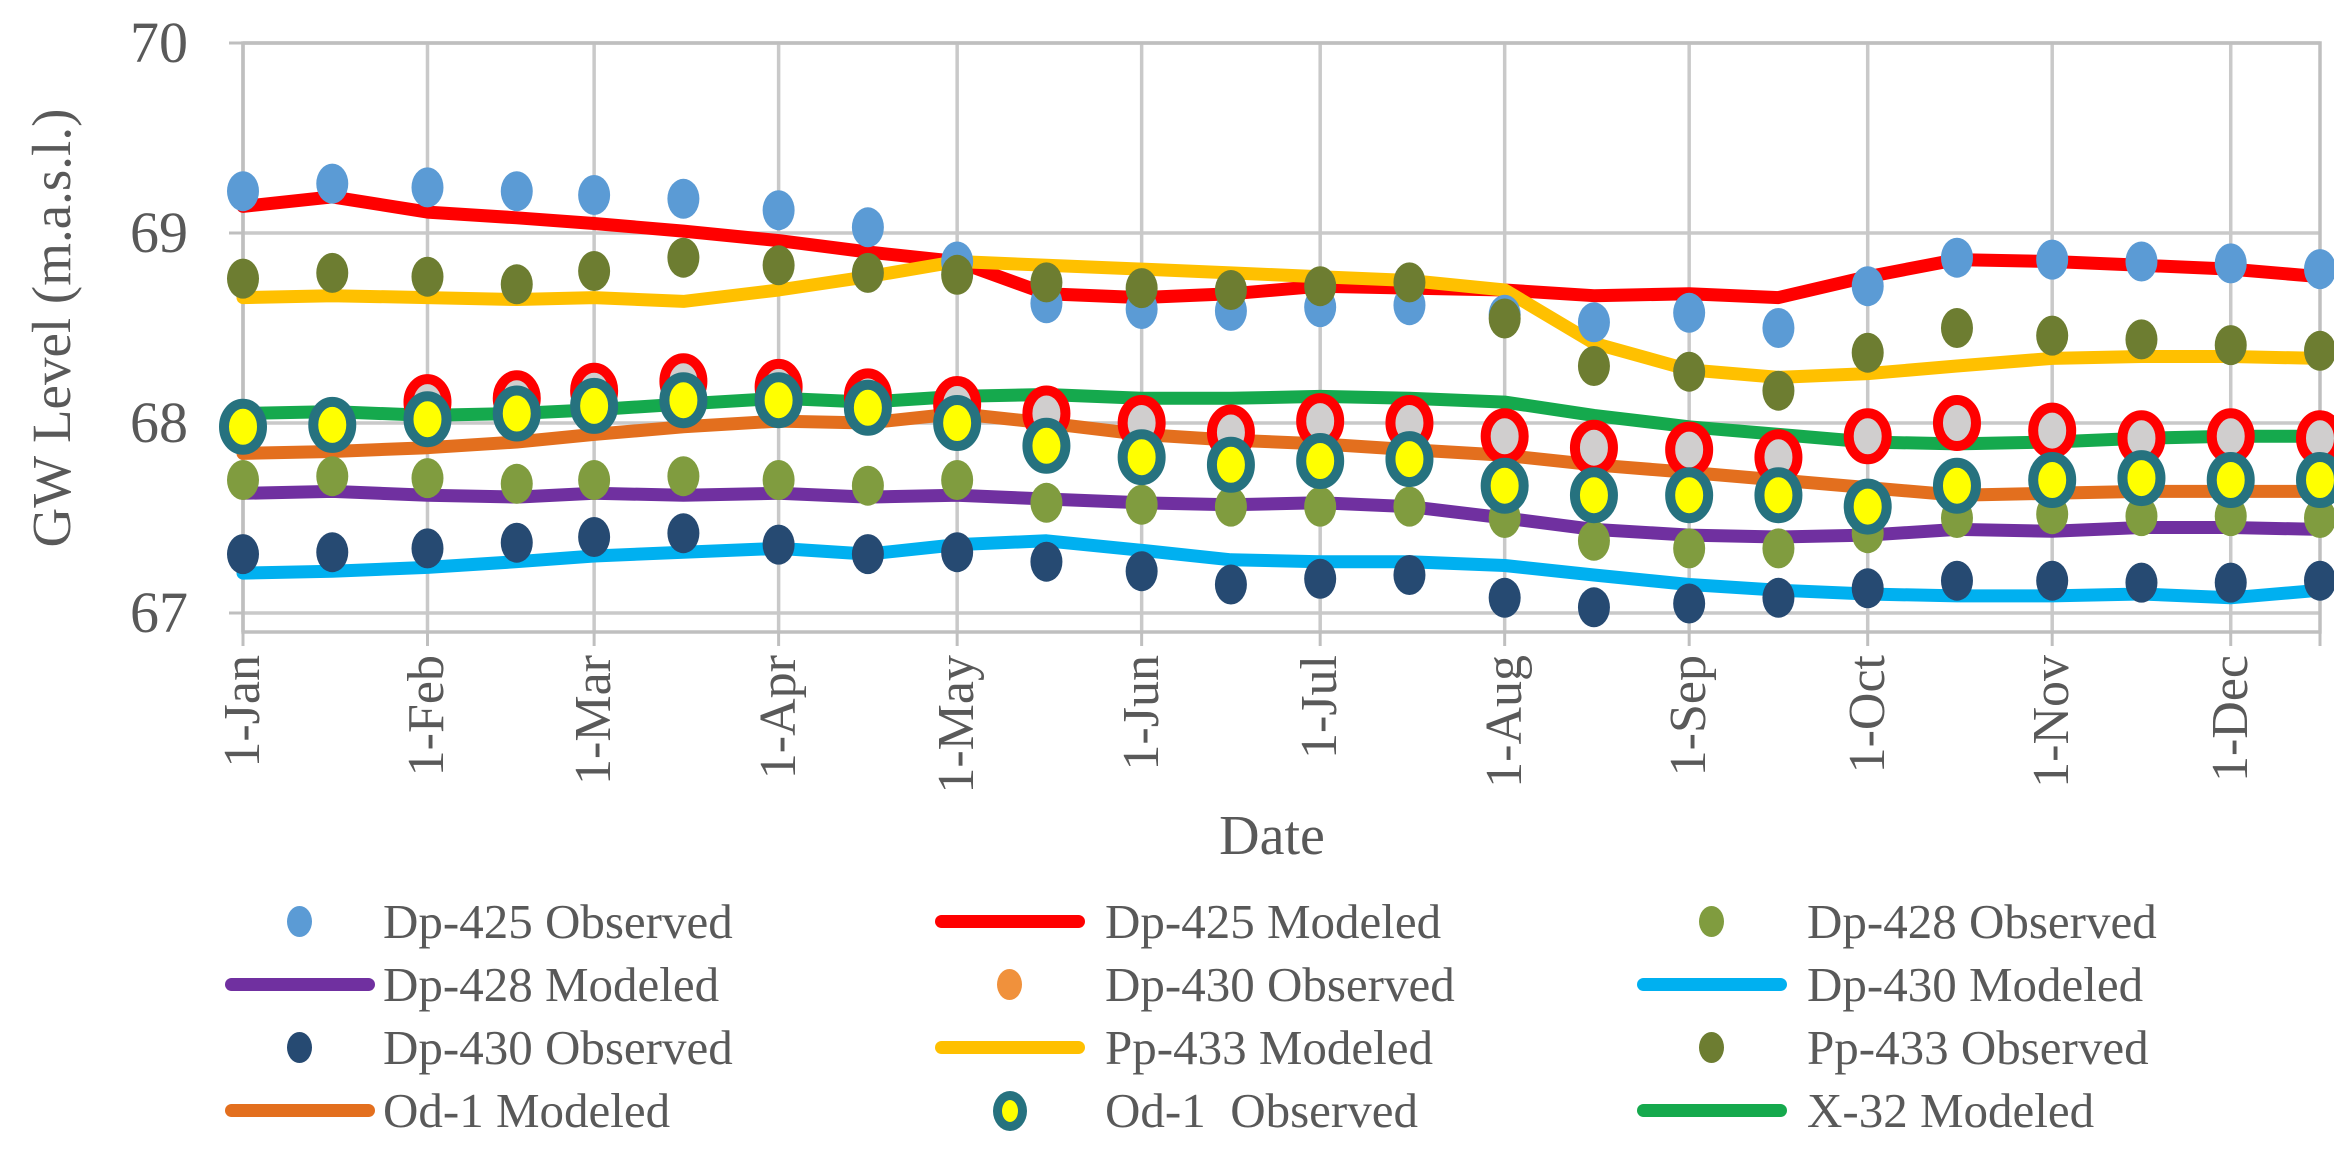 This screenshot has height=1176, width=2334. What do you see at coordinates (159, 422) in the screenshot?
I see `y-tick-68: 68` at bounding box center [159, 422].